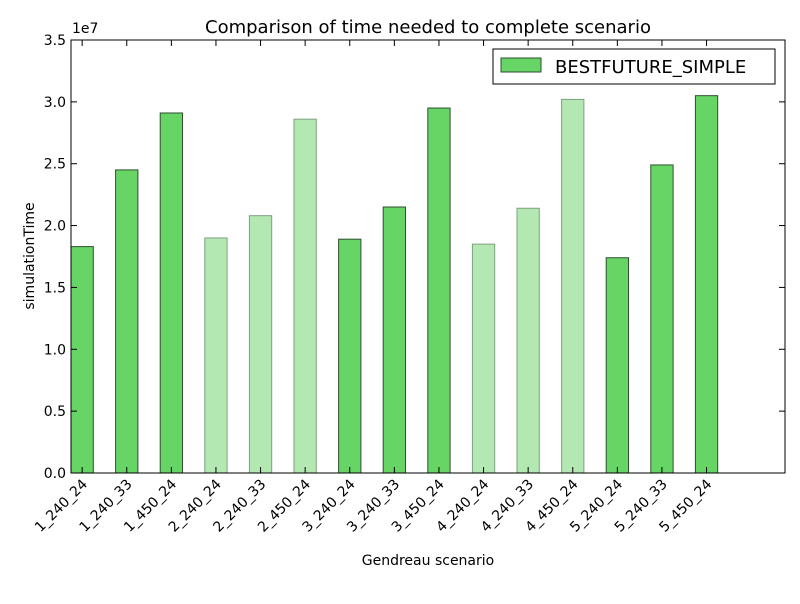  I want to click on legend: BESTFUTURE_SIMPLE, so click(634, 66).